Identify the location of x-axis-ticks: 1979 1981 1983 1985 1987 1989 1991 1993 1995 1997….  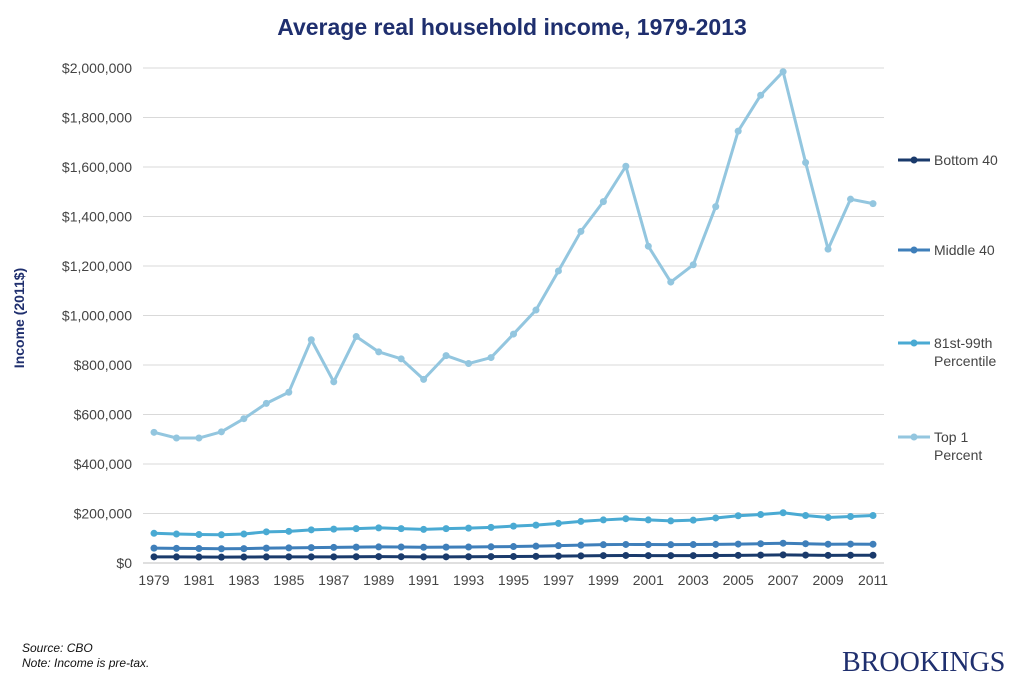
(513, 580).